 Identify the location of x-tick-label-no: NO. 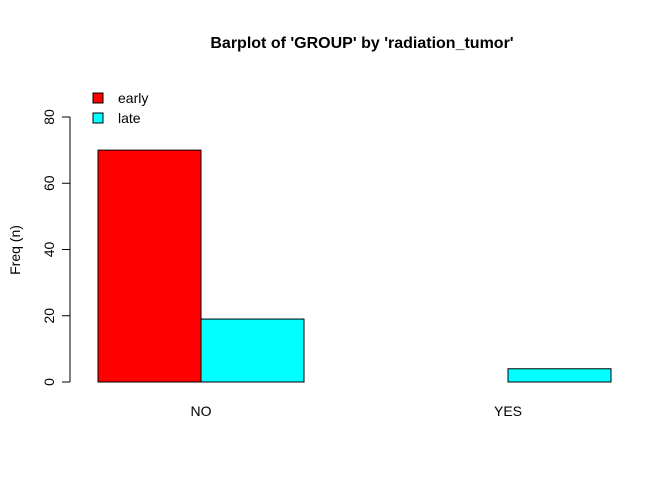
(201, 411).